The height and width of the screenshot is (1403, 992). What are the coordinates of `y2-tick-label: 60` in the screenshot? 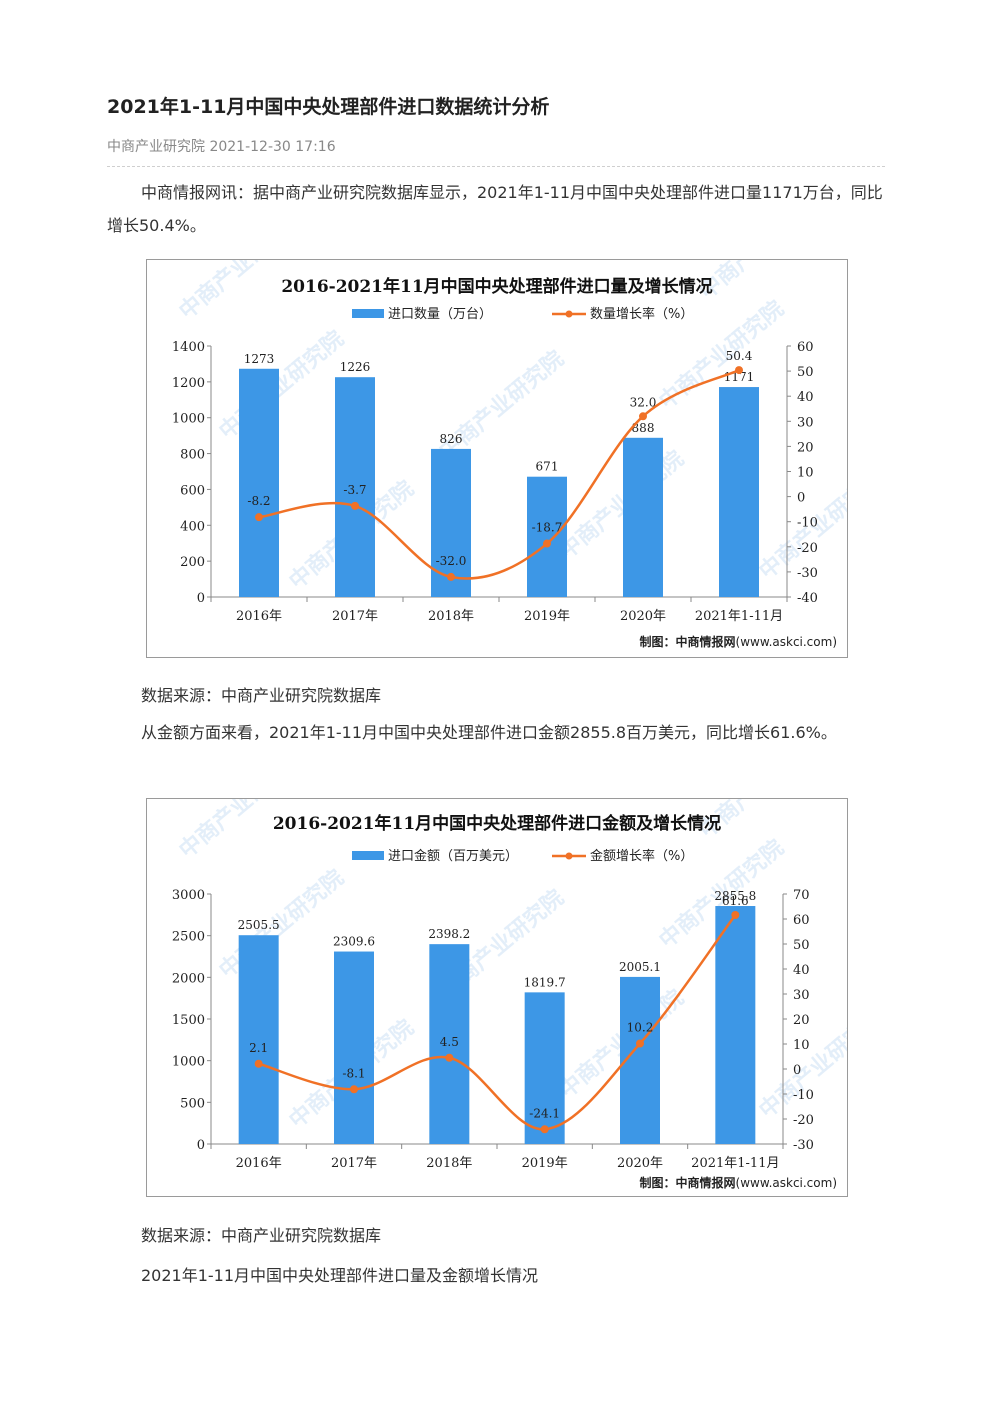 It's located at (805, 347).